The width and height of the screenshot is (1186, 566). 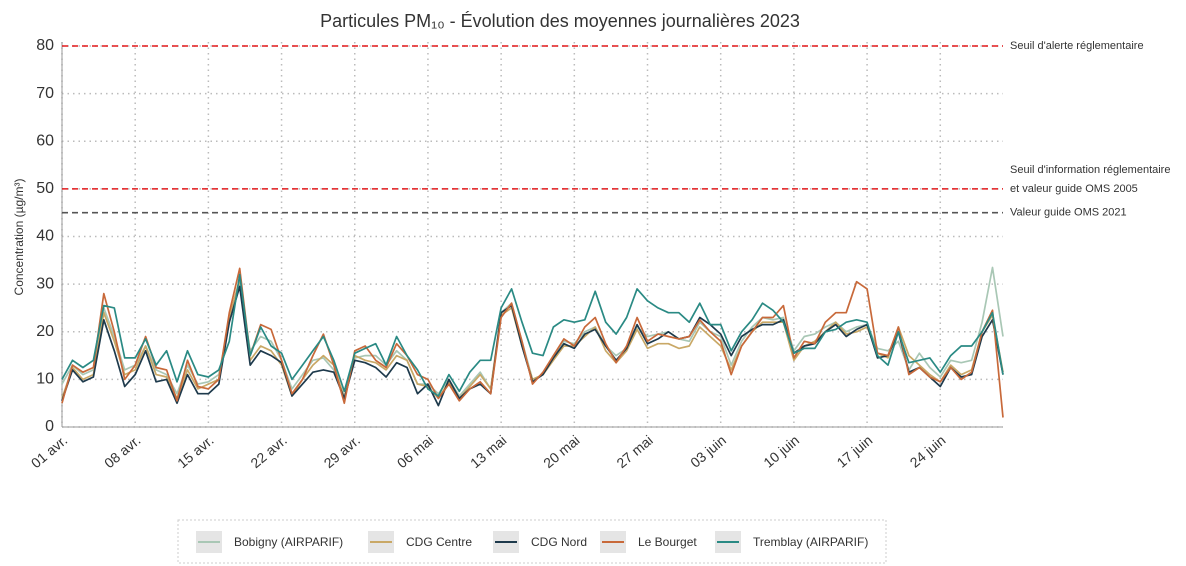 What do you see at coordinates (49, 426) in the screenshot?
I see `y-tick-label: 0` at bounding box center [49, 426].